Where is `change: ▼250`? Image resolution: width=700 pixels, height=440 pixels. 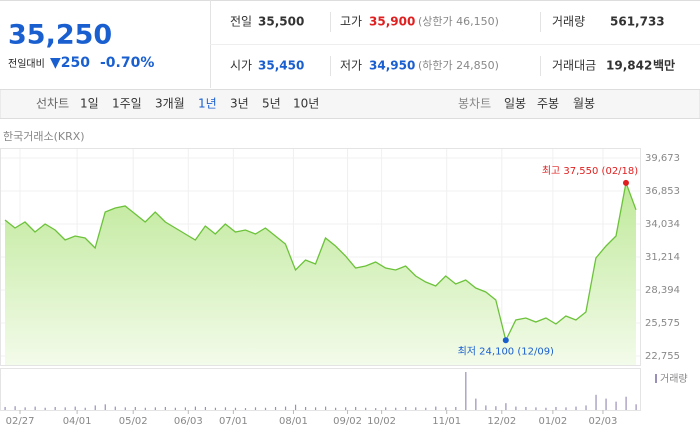
change: ▼250 is located at coordinates (70, 63).